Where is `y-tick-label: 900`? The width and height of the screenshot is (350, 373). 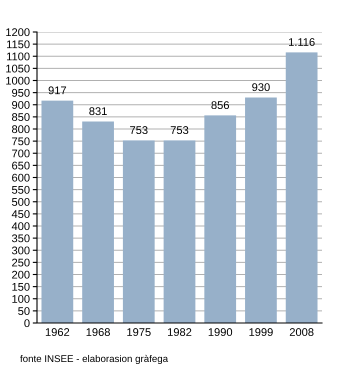
y-tick-label: 900 is located at coordinates (21, 105).